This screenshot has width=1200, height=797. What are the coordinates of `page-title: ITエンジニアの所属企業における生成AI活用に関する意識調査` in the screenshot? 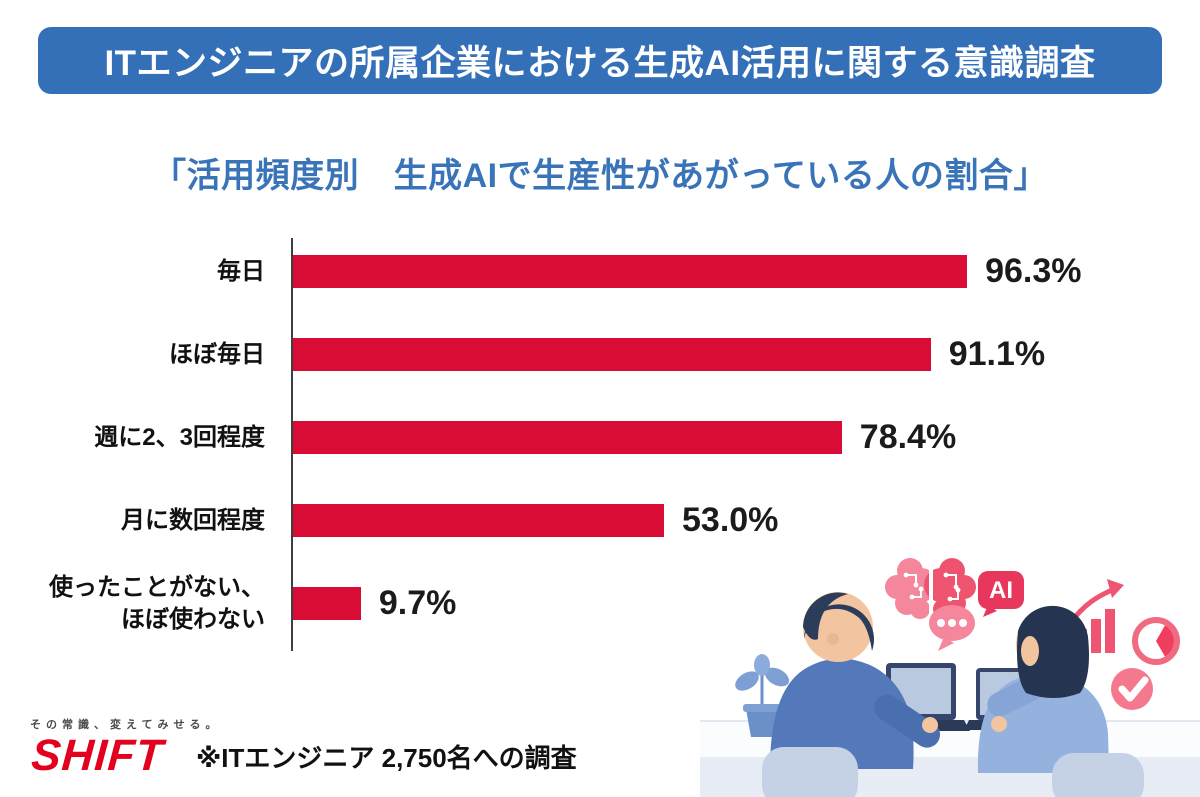 It's located at (600, 63).